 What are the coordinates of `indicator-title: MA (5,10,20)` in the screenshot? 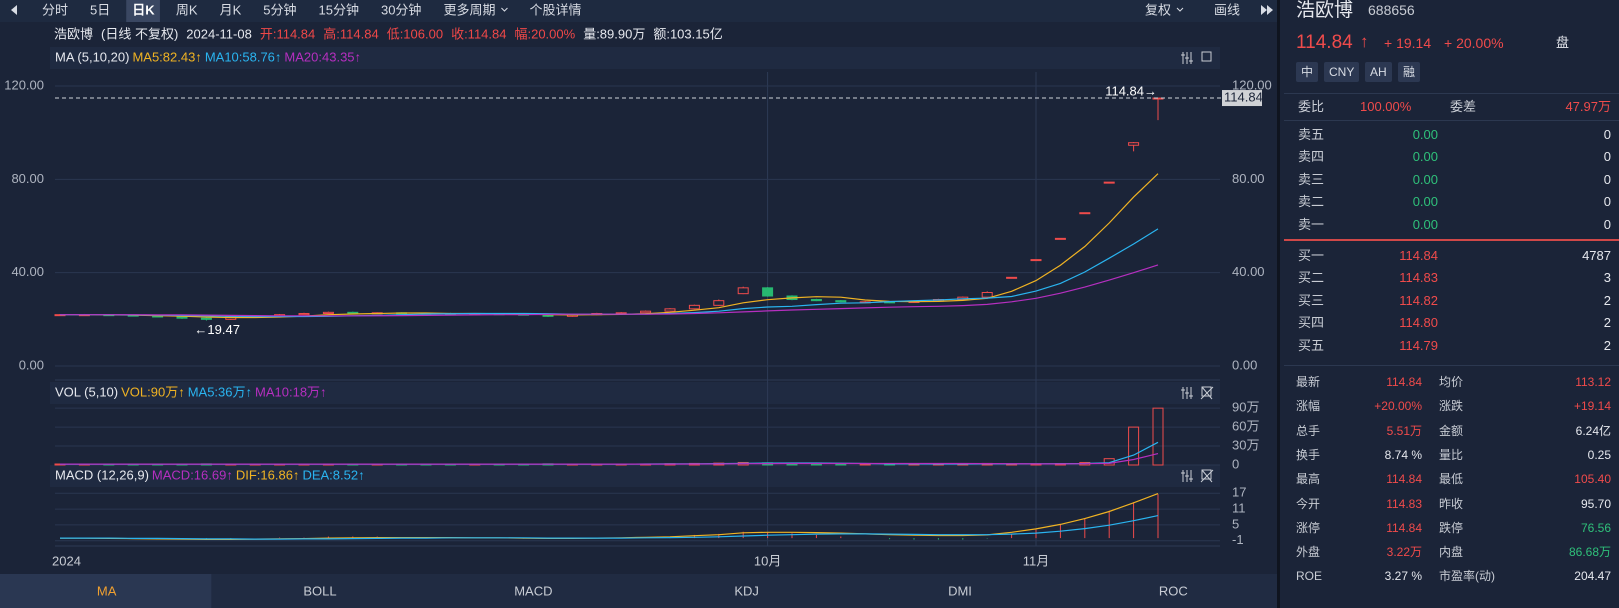 It's located at (92, 56).